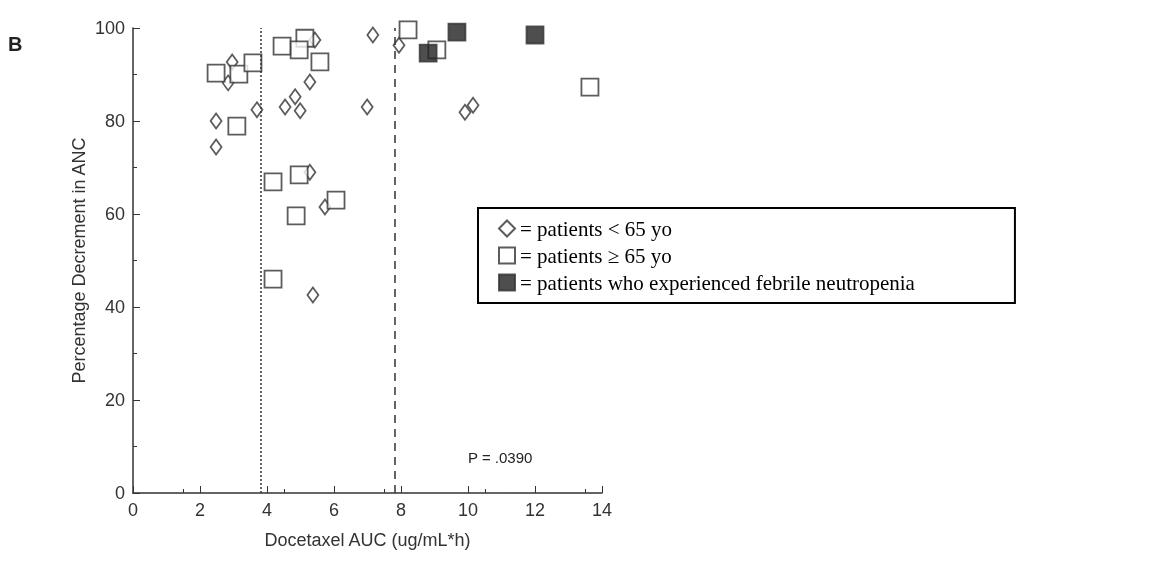  I want to click on y-axis-title: Percentage Decrement in ANC, so click(79, 260).